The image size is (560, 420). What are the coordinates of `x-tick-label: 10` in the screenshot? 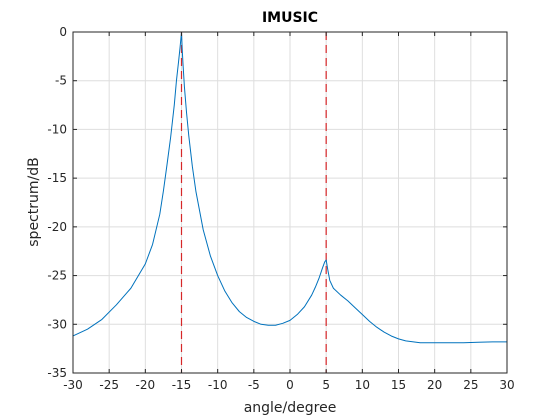 It's located at (362, 385).